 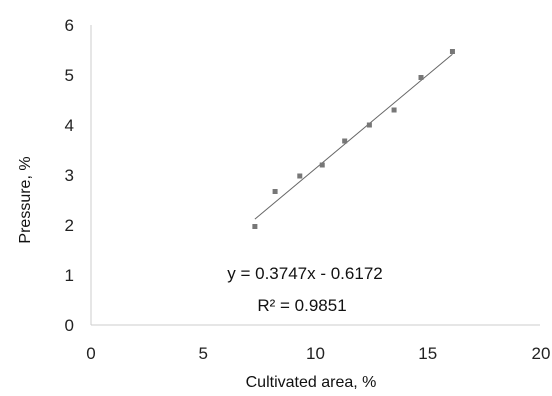 I want to click on y-tick-labels: 0 1 2 3 4 5 6, so click(x=69, y=175).